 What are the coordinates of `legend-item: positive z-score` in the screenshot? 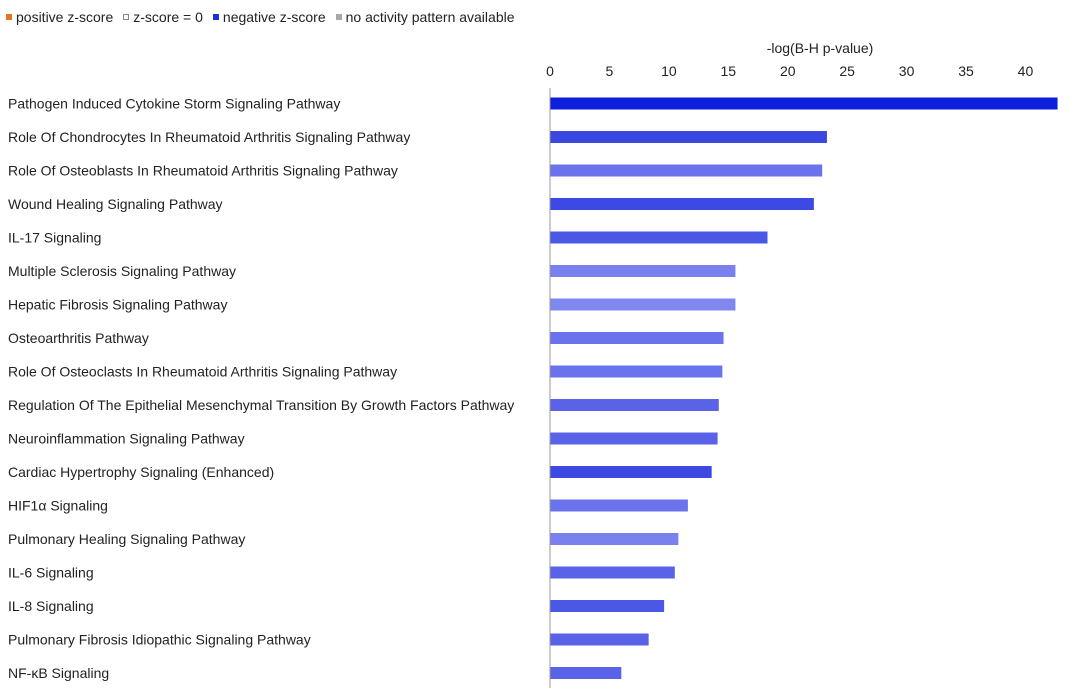 It's located at (59, 17).